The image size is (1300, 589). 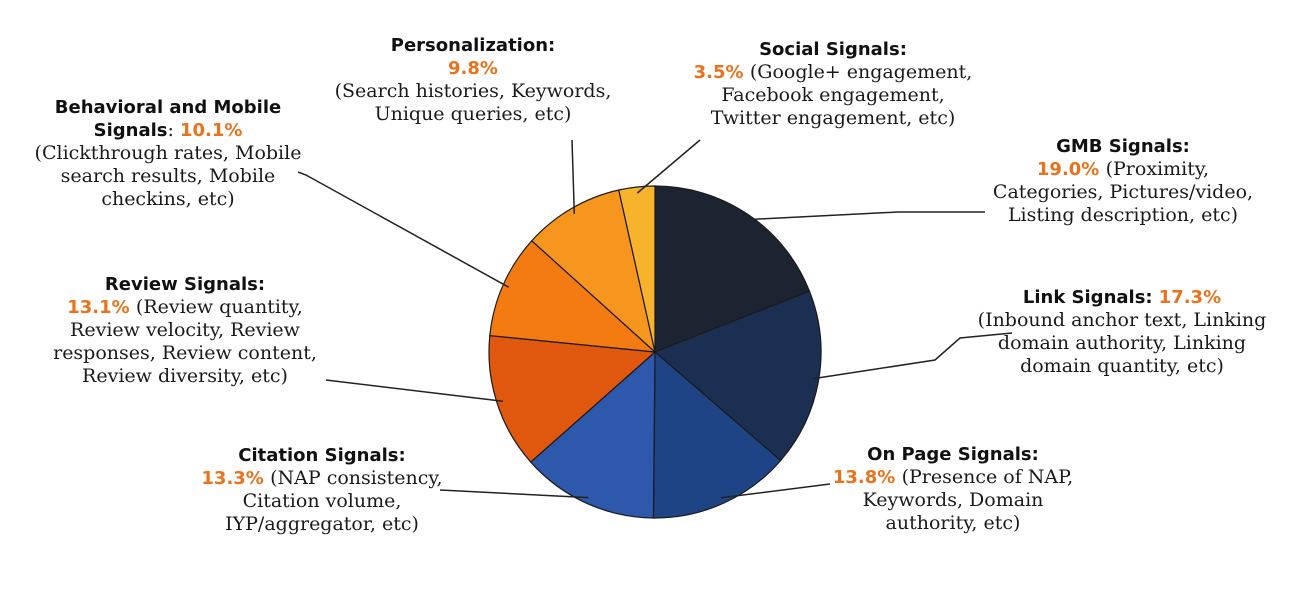 I want to click on label-percent: 10.1%, so click(x=211, y=130).